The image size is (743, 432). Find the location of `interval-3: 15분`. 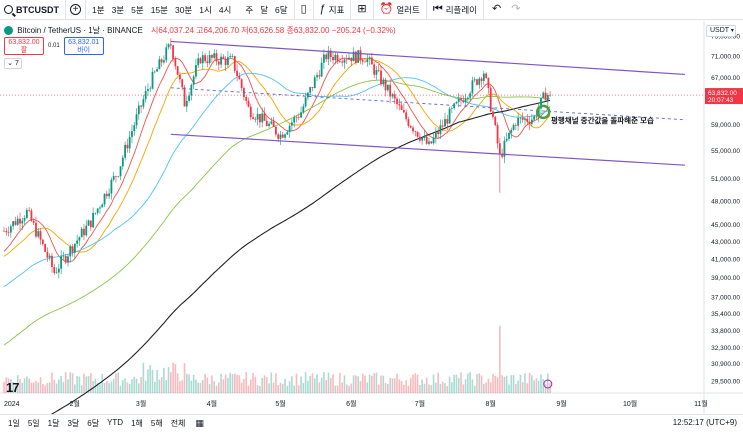

interval-3: 15분 is located at coordinates (159, 9).